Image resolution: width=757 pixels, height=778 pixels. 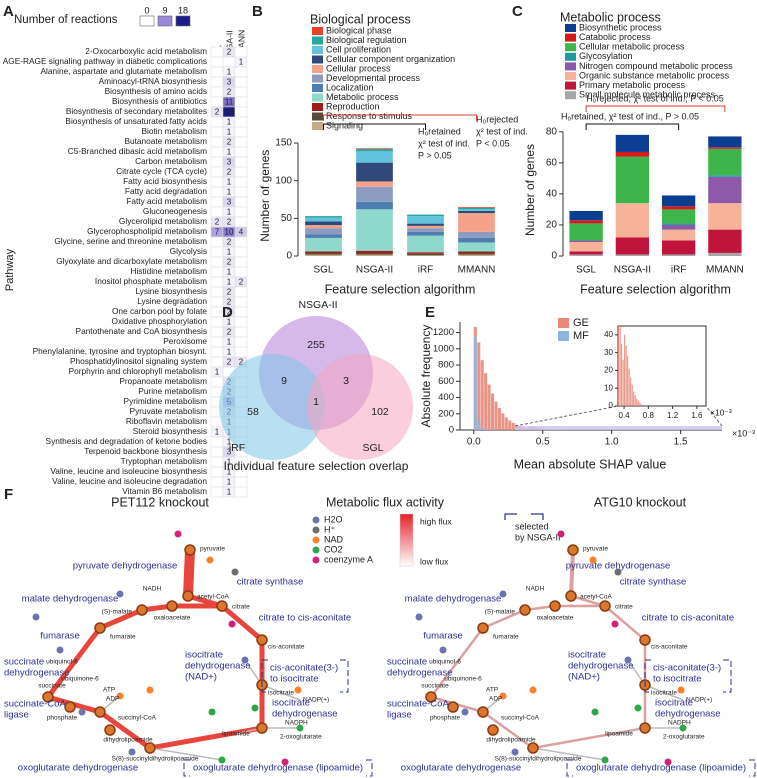 What do you see at coordinates (611, 405) in the screenshot?
I see `inset-y-tick-label: 0` at bounding box center [611, 405].